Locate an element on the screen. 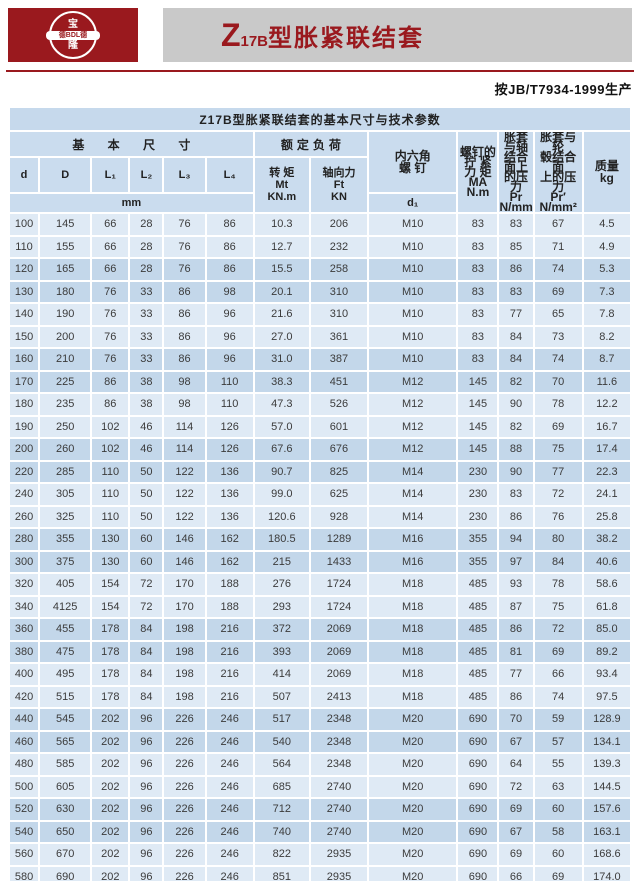 The height and width of the screenshot is (881, 640). table-cell: 38.3 is located at coordinates (281, 381).